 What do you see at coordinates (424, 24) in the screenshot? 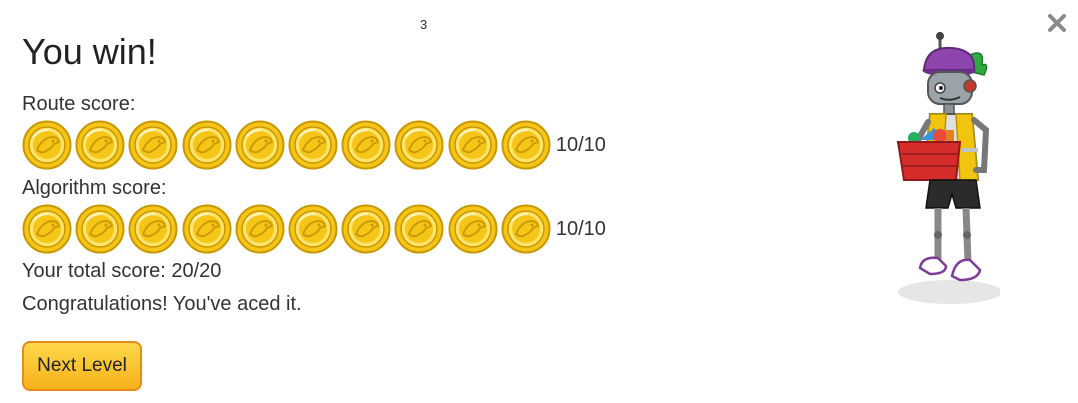
I see `page-number: 3` at bounding box center [424, 24].